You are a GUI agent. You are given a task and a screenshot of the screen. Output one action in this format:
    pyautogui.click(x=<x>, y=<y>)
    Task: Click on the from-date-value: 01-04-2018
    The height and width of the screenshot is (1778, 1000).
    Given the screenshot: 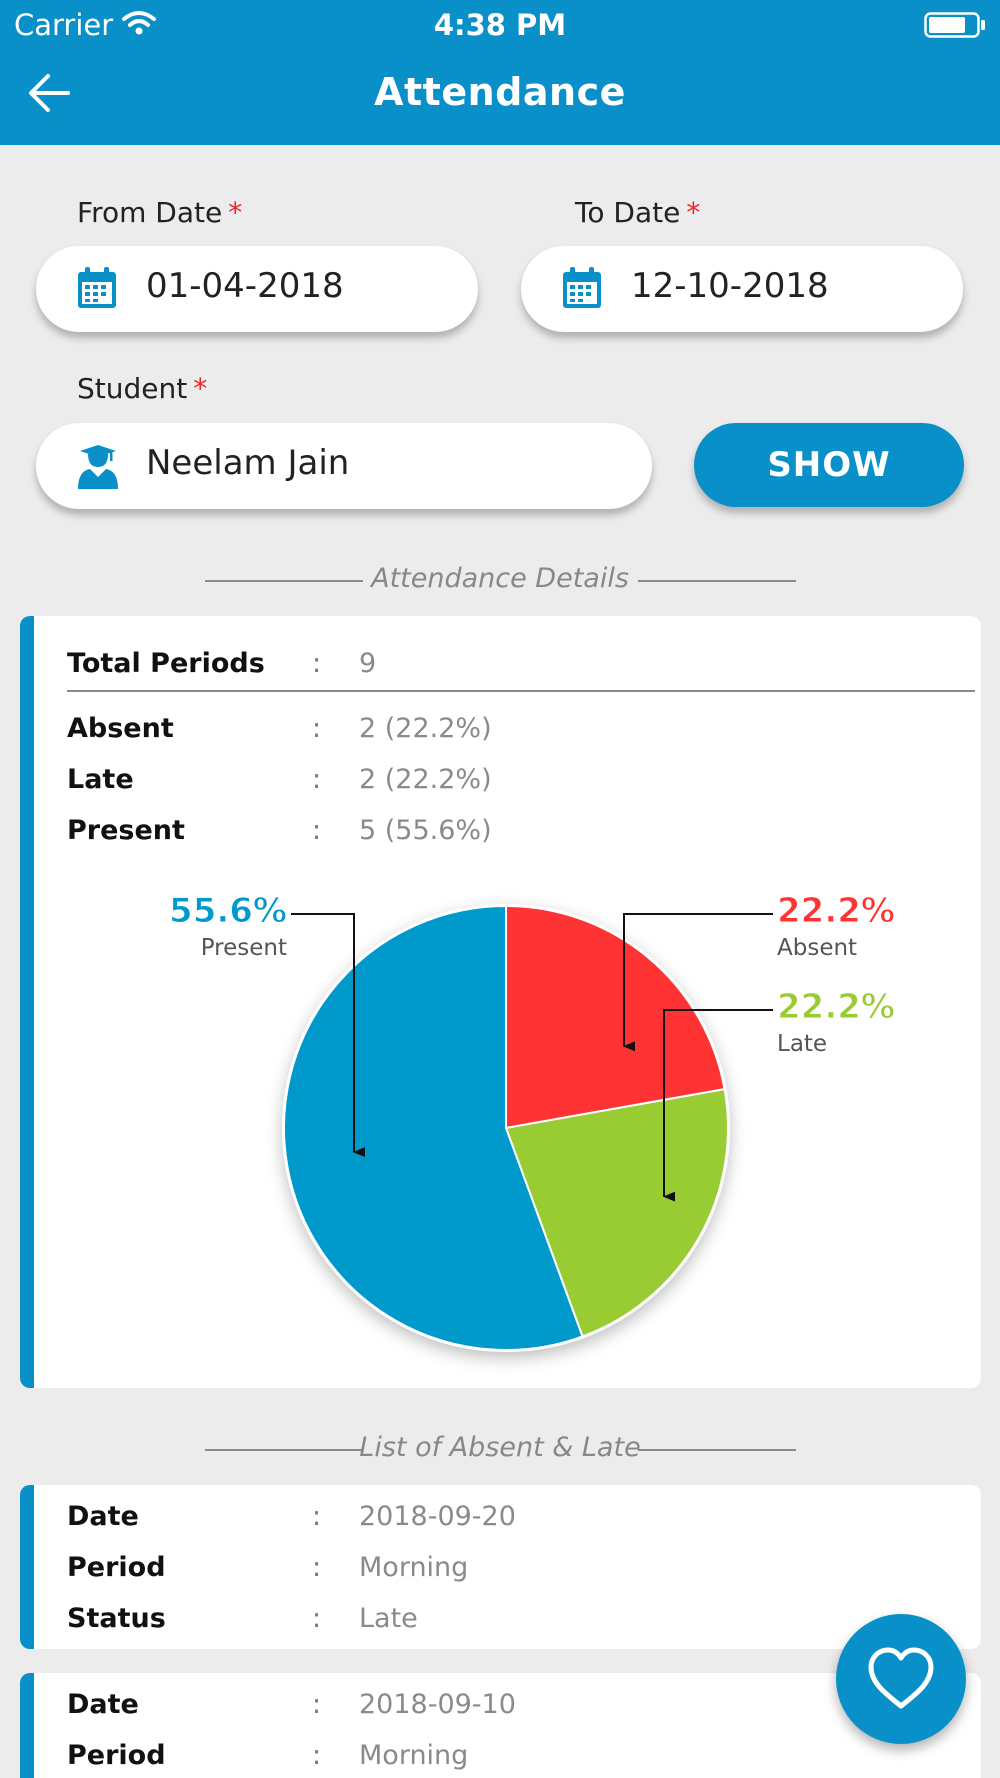 What is the action you would take?
    pyautogui.click(x=245, y=286)
    